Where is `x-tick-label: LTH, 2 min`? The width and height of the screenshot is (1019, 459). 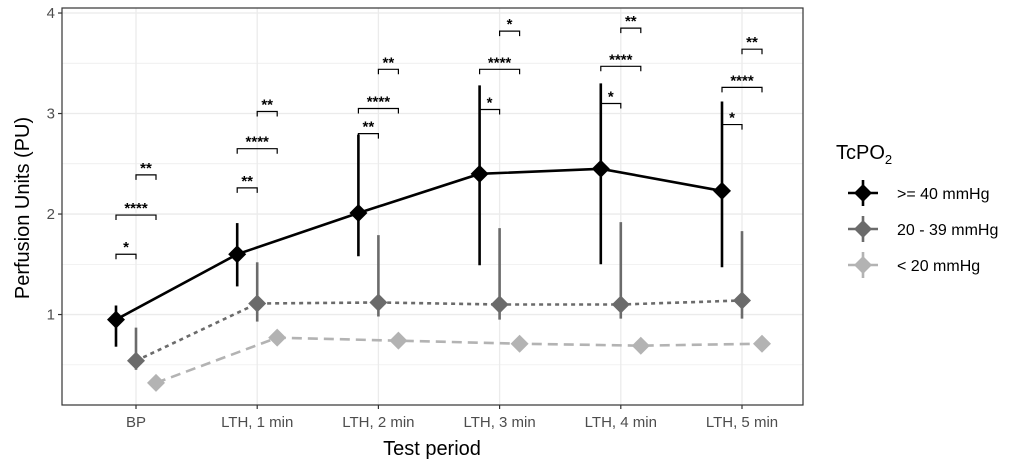
x-tick-label: LTH, 2 min is located at coordinates (378, 422).